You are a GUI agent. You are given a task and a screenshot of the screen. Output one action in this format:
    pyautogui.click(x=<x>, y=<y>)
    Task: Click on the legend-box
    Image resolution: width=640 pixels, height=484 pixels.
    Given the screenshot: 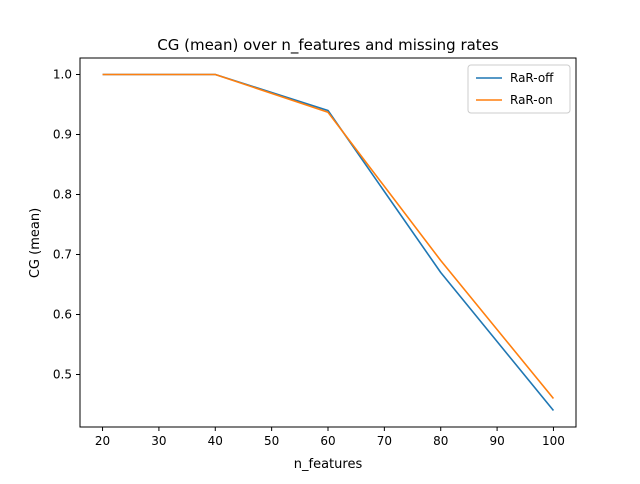 What is the action you would take?
    pyautogui.click(x=519, y=89)
    